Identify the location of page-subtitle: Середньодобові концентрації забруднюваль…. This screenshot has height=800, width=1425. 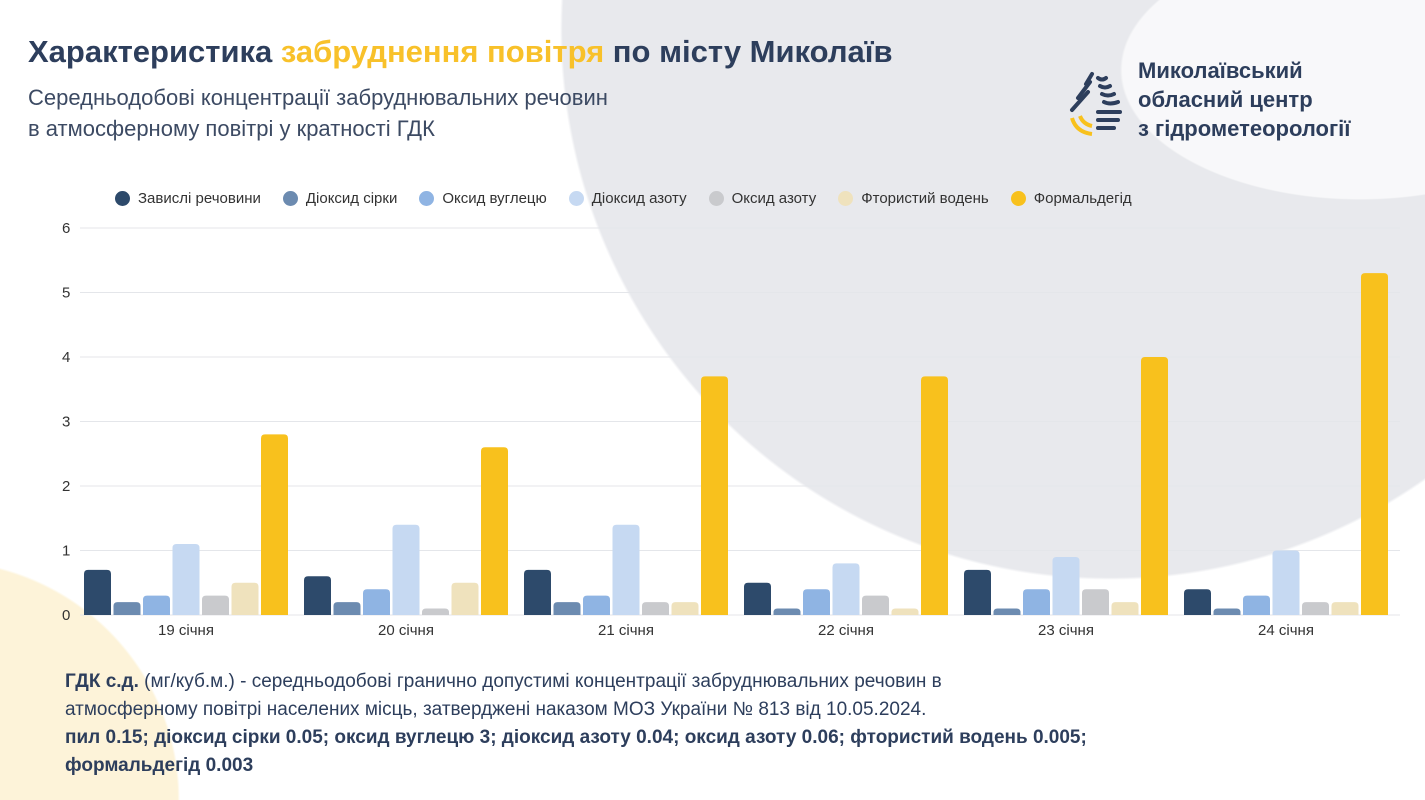
(318, 113).